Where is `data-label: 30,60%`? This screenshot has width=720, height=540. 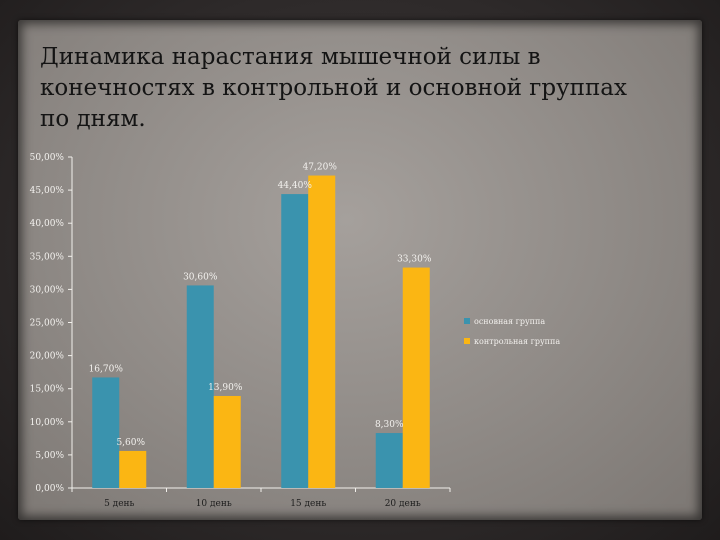
data-label: 30,60% is located at coordinates (200, 277).